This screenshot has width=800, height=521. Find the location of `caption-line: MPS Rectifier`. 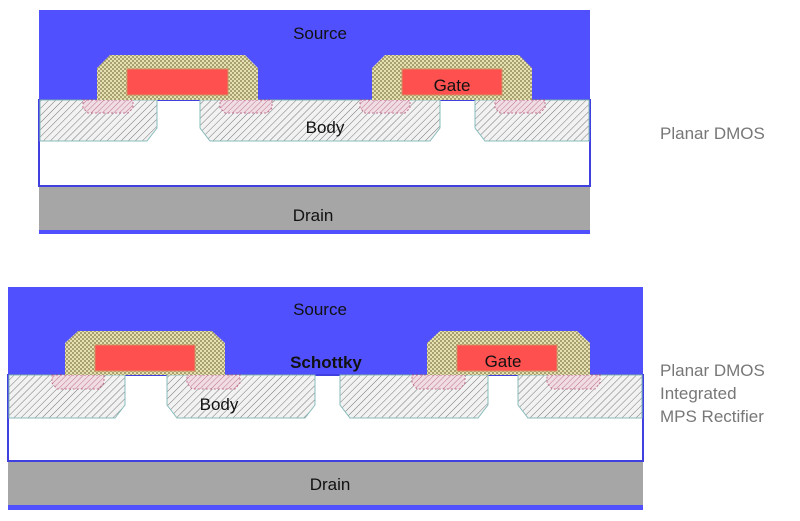

caption-line: MPS Rectifier is located at coordinates (712, 416).